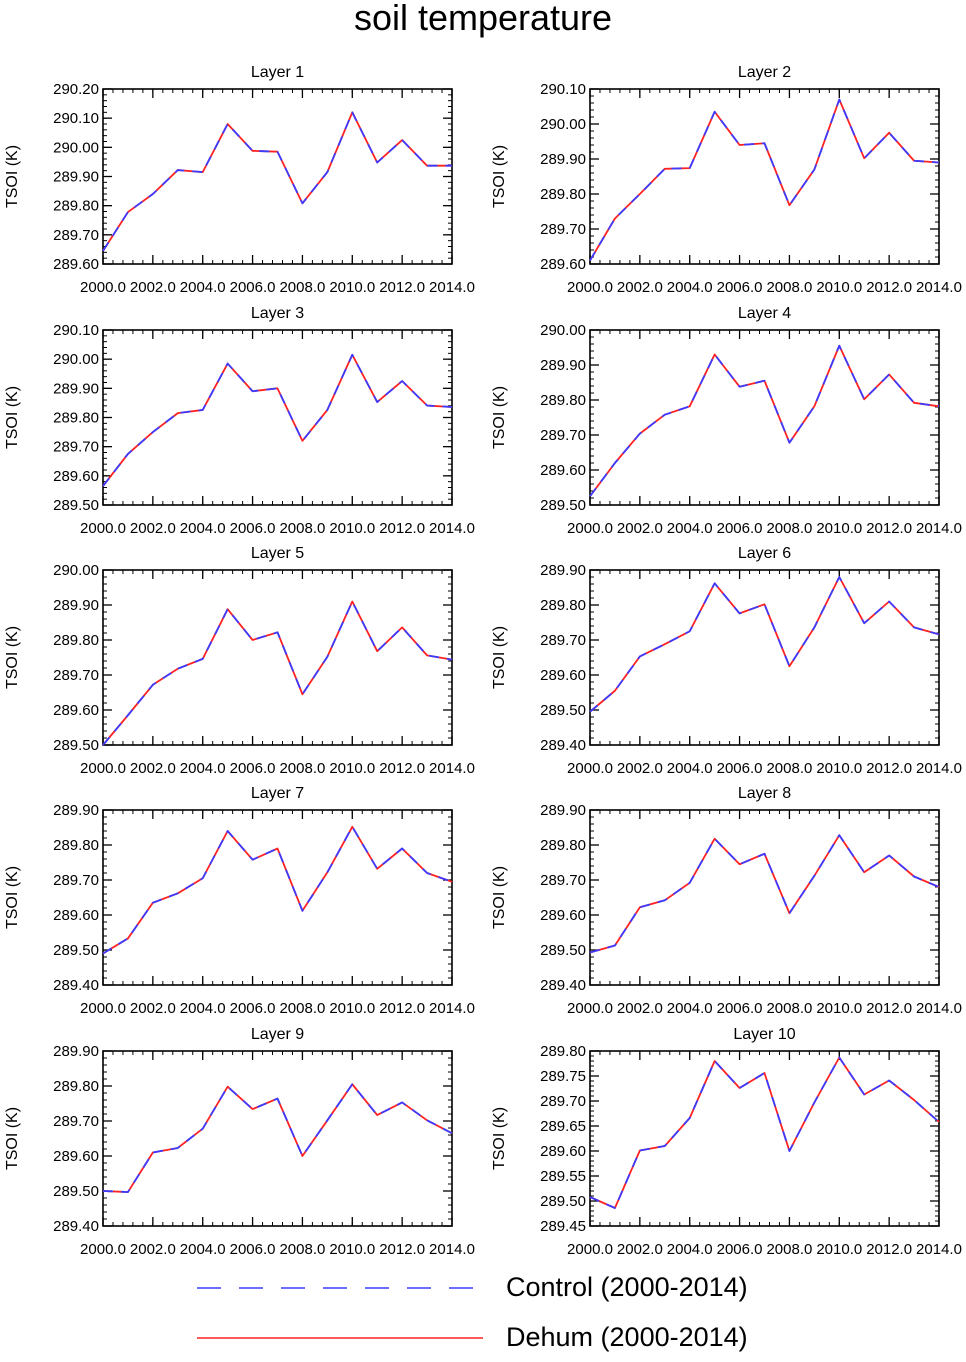 The height and width of the screenshot is (1362, 966). I want to click on legend-label-dehum: Dehum (2000-2014), so click(627, 1337).